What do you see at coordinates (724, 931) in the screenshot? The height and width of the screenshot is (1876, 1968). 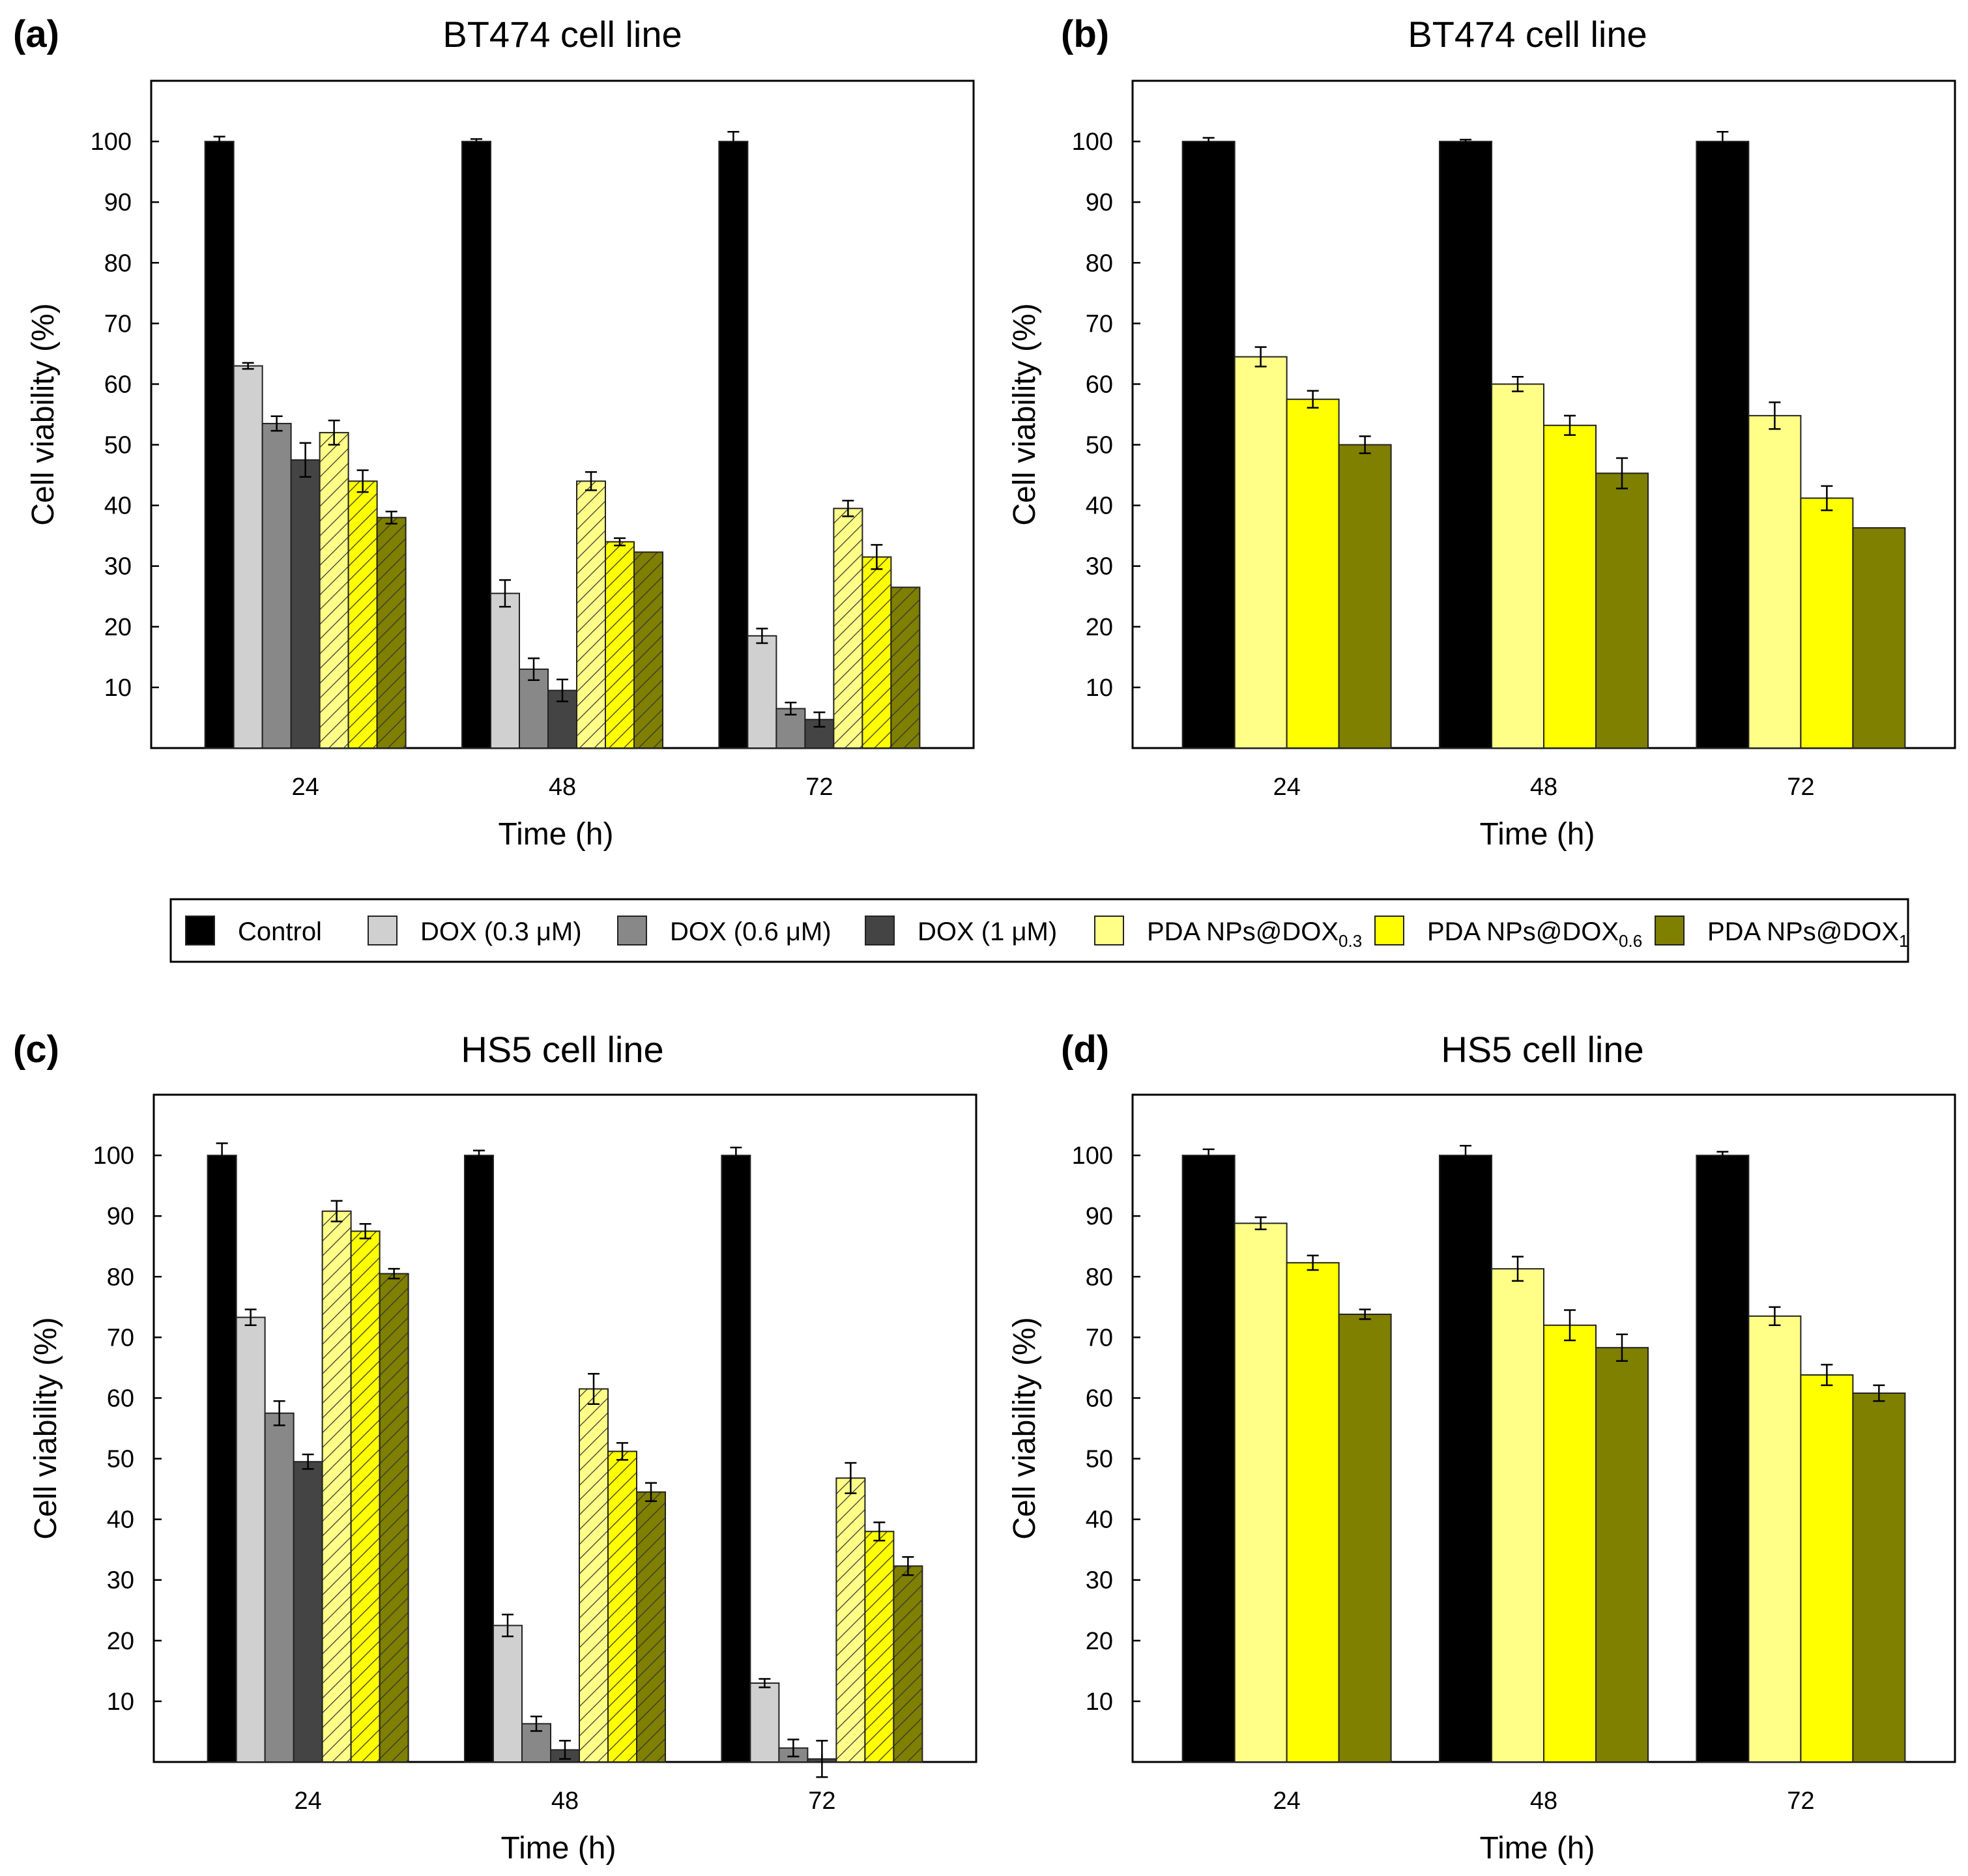 I see `legend-item-dox_0_6: DOX (0.6 μM)` at bounding box center [724, 931].